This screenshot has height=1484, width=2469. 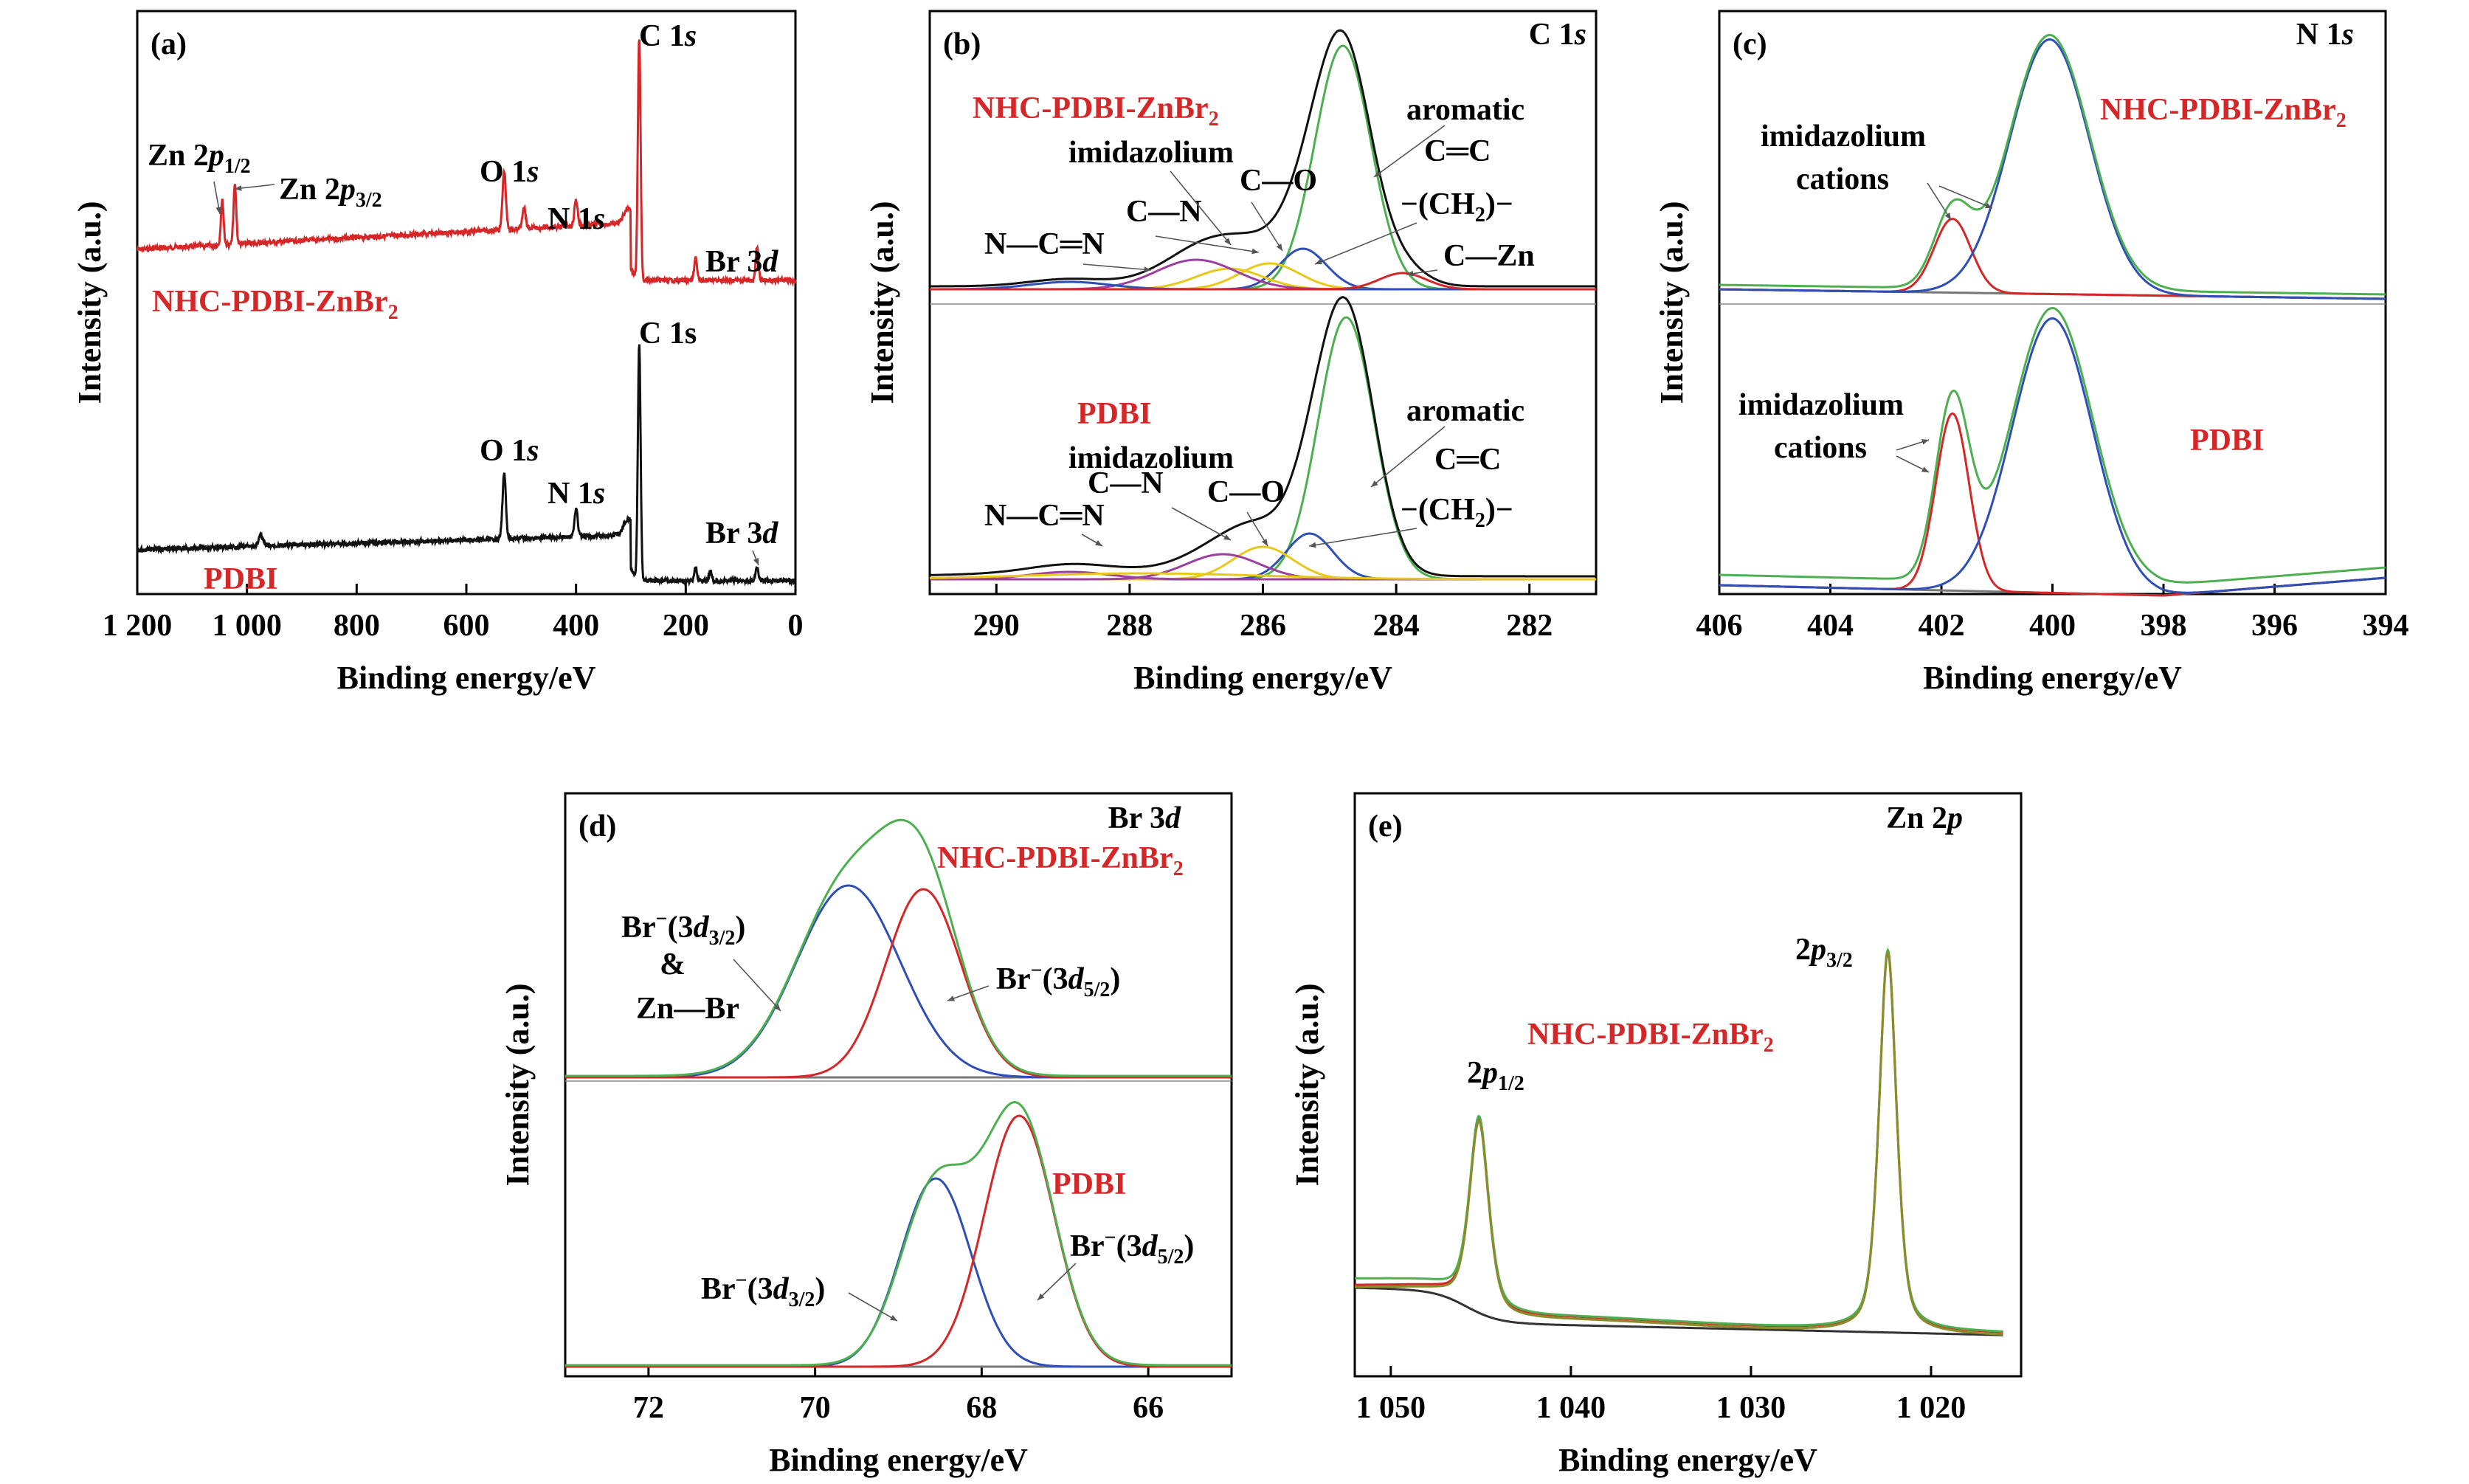 What do you see at coordinates (1750, 44) in the screenshot?
I see `panel-tag: (c)` at bounding box center [1750, 44].